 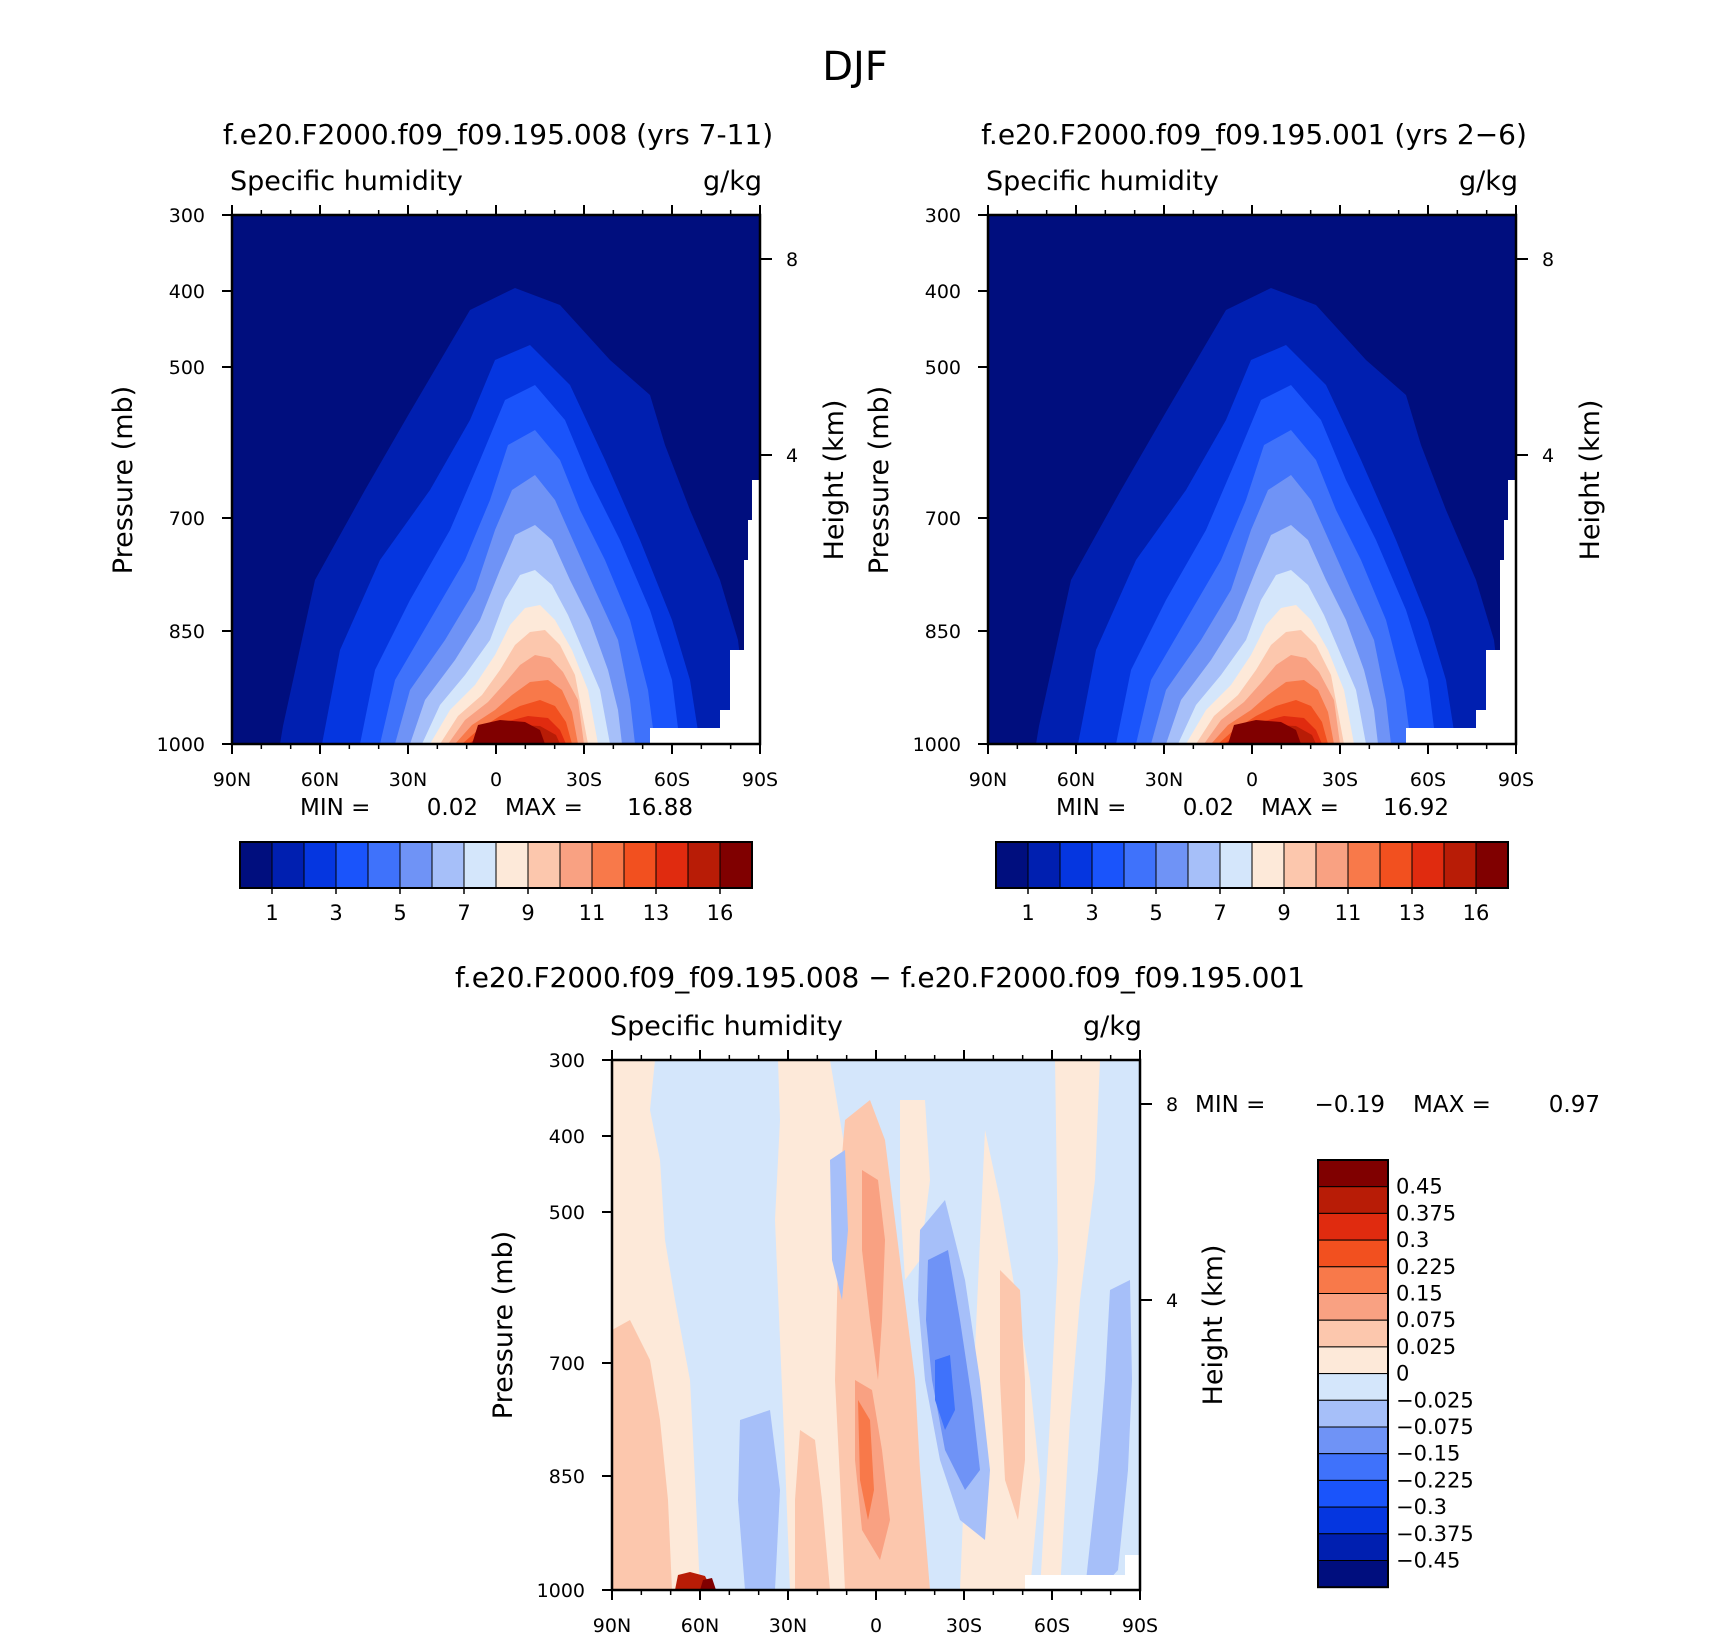 I want to click on units-label: g/kg, so click(x=1488, y=181).